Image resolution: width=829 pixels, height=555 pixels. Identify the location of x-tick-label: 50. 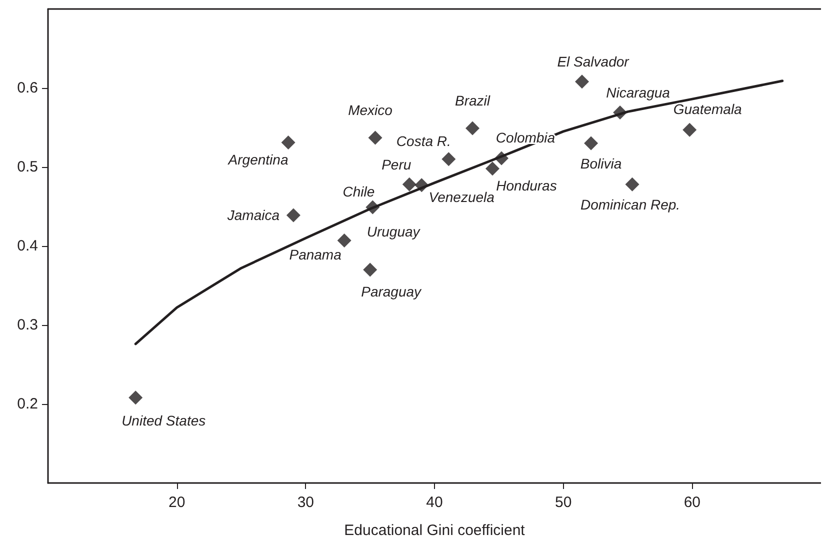
(563, 502).